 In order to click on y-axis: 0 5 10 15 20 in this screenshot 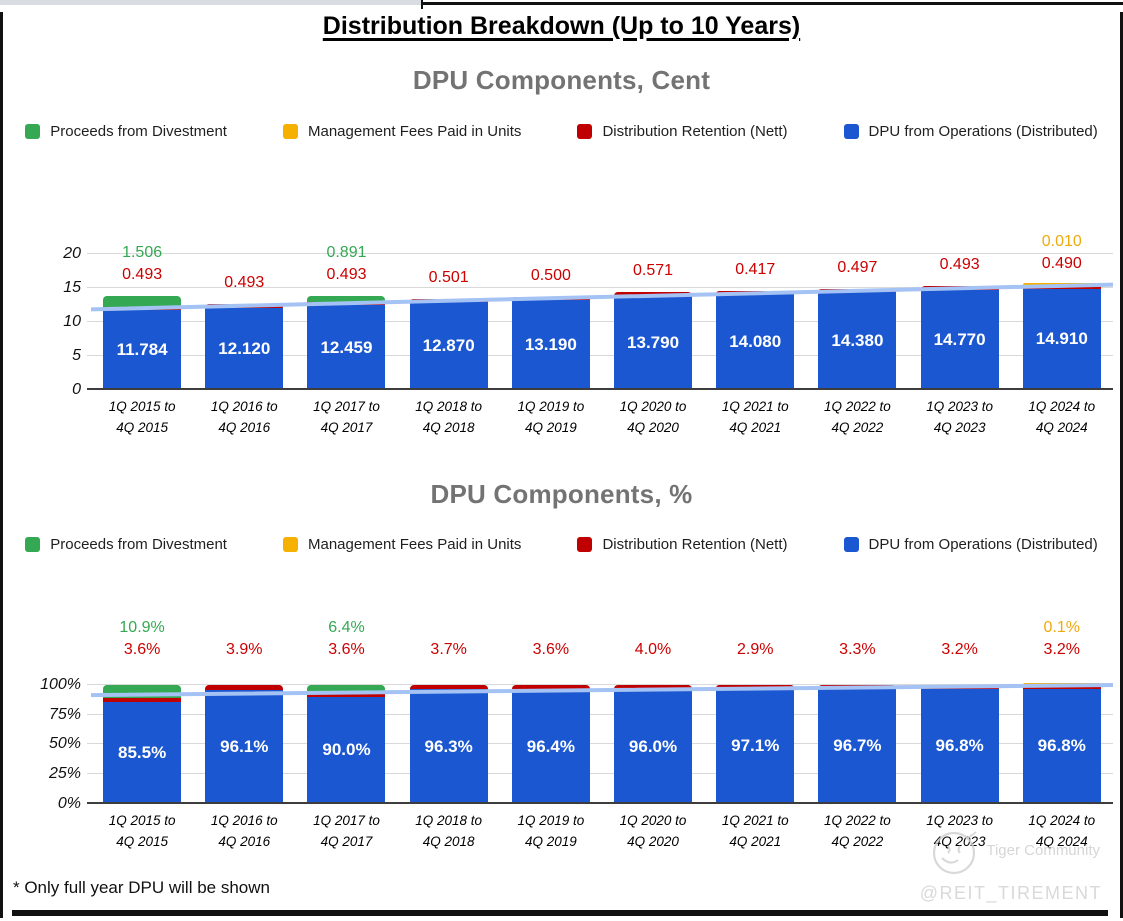, I will do `click(48, 301)`.